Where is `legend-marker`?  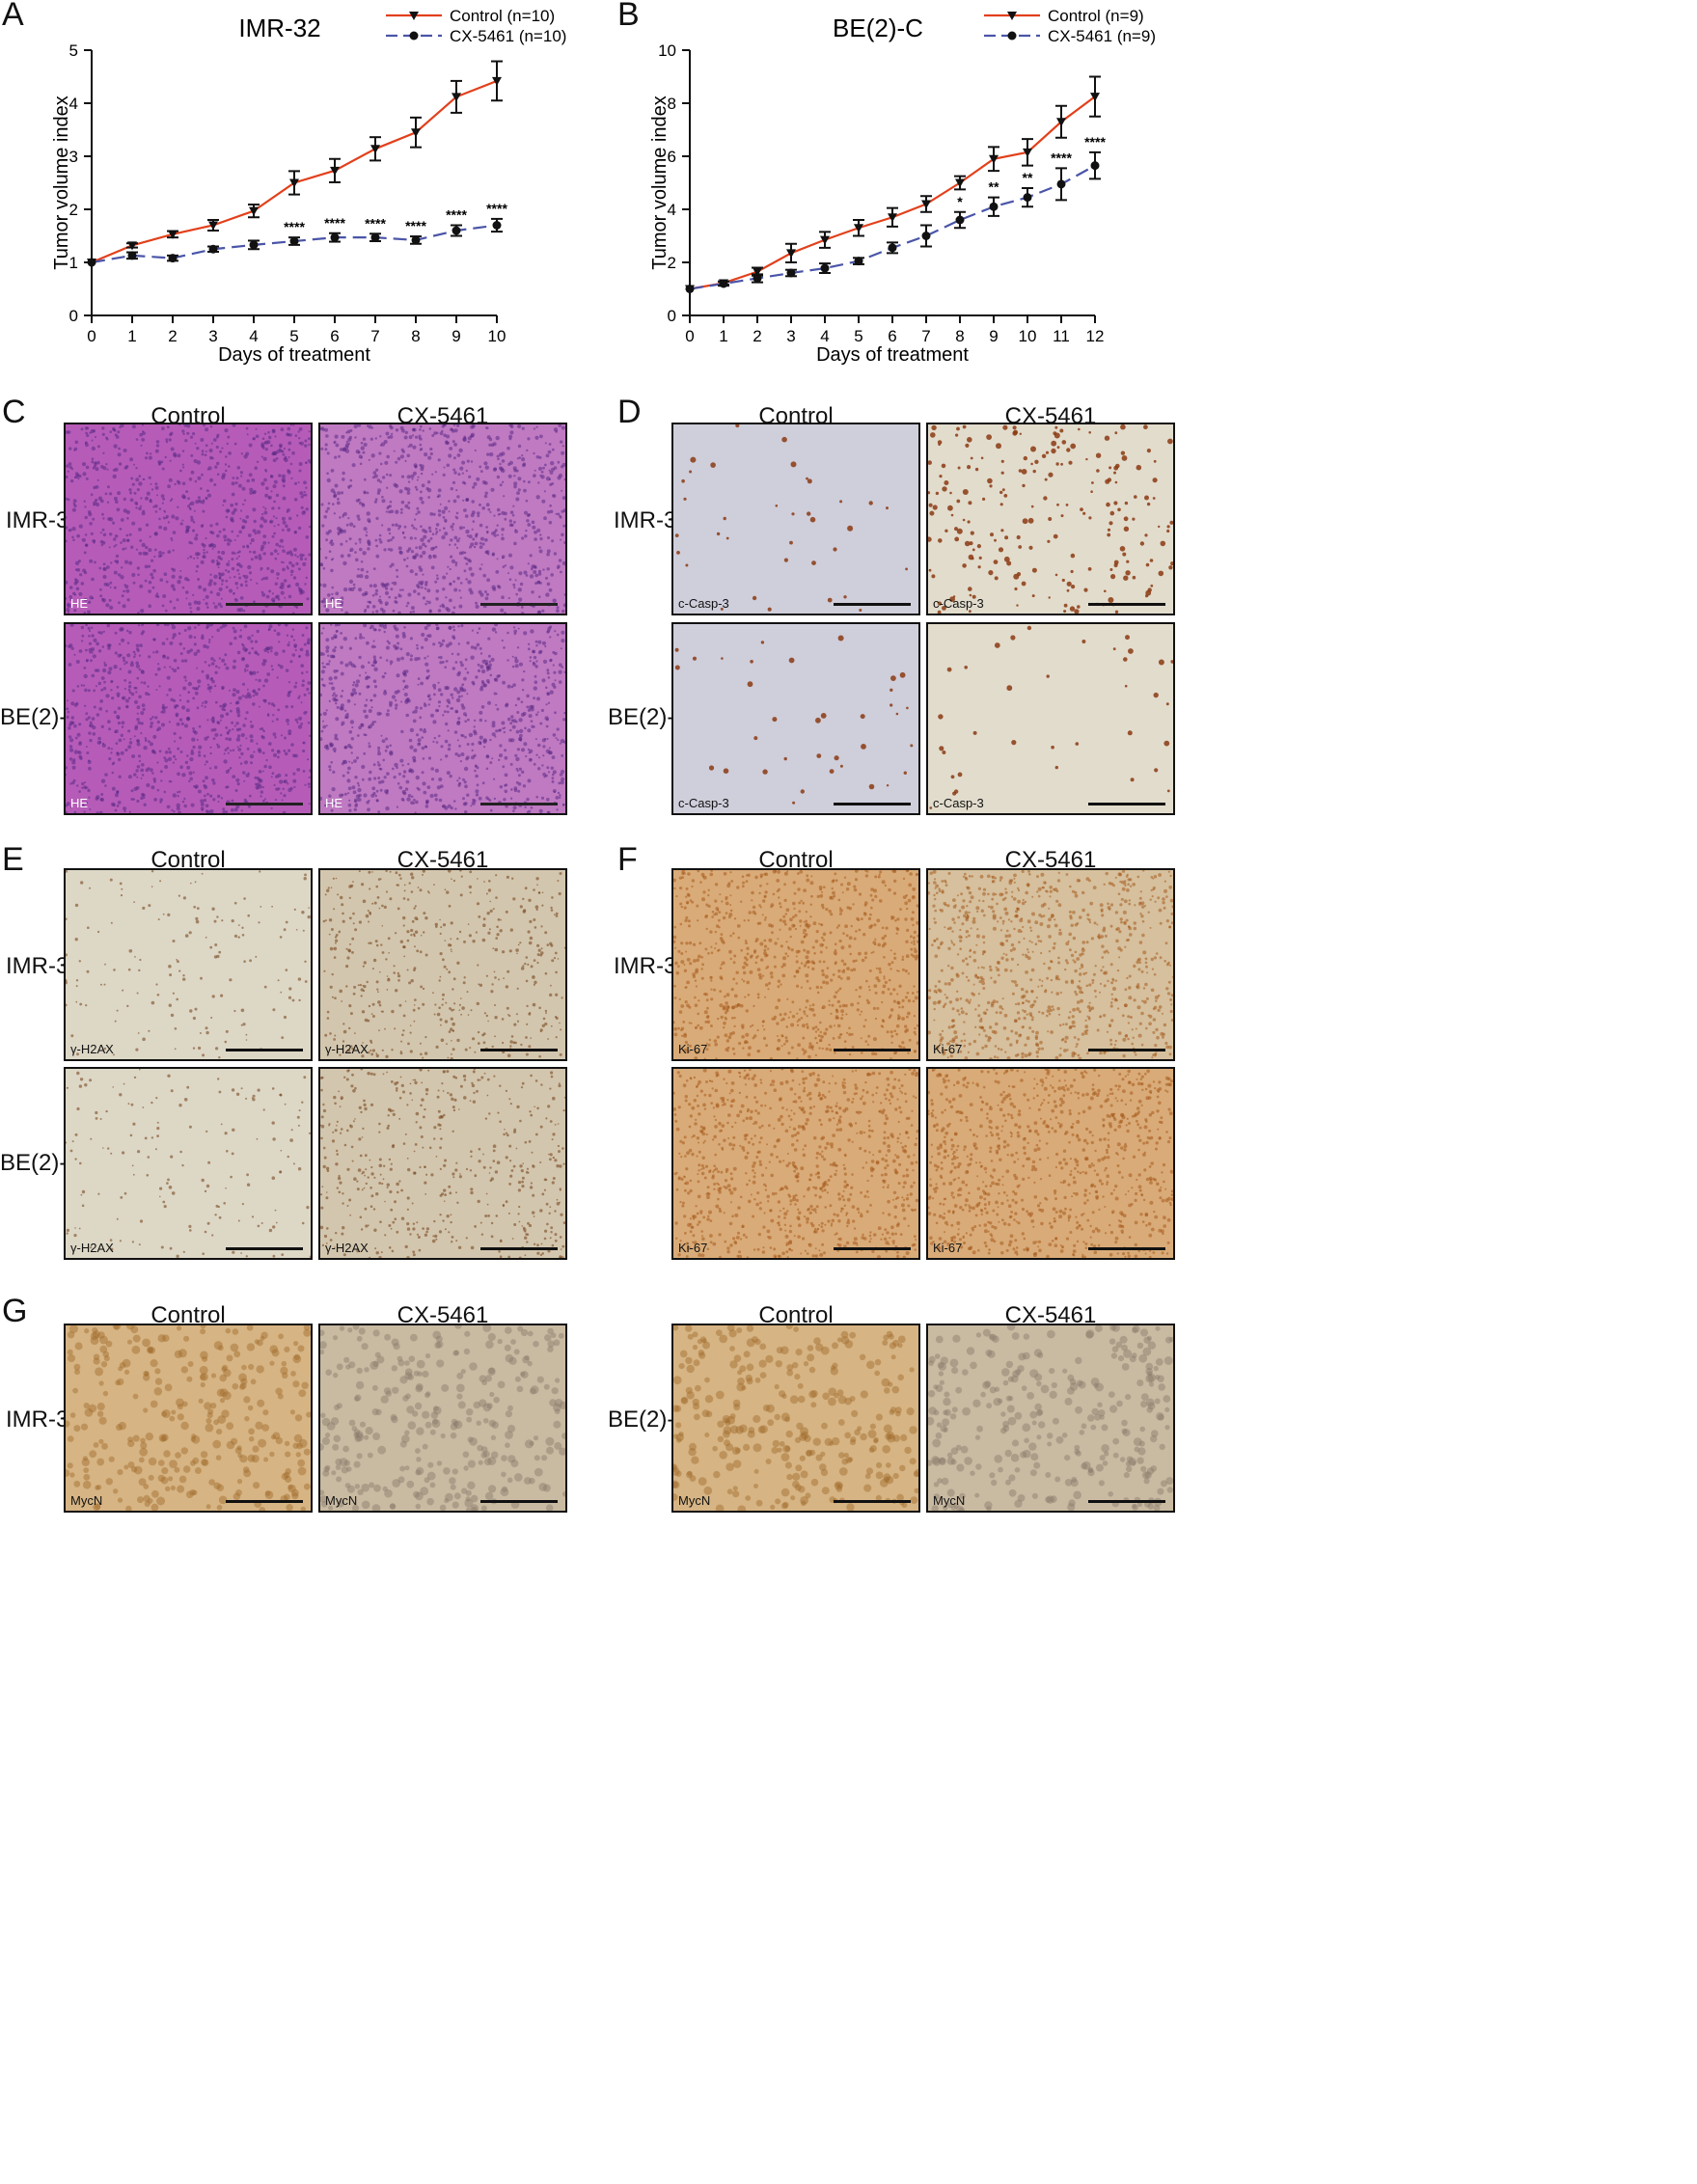
legend-marker is located at coordinates (414, 36).